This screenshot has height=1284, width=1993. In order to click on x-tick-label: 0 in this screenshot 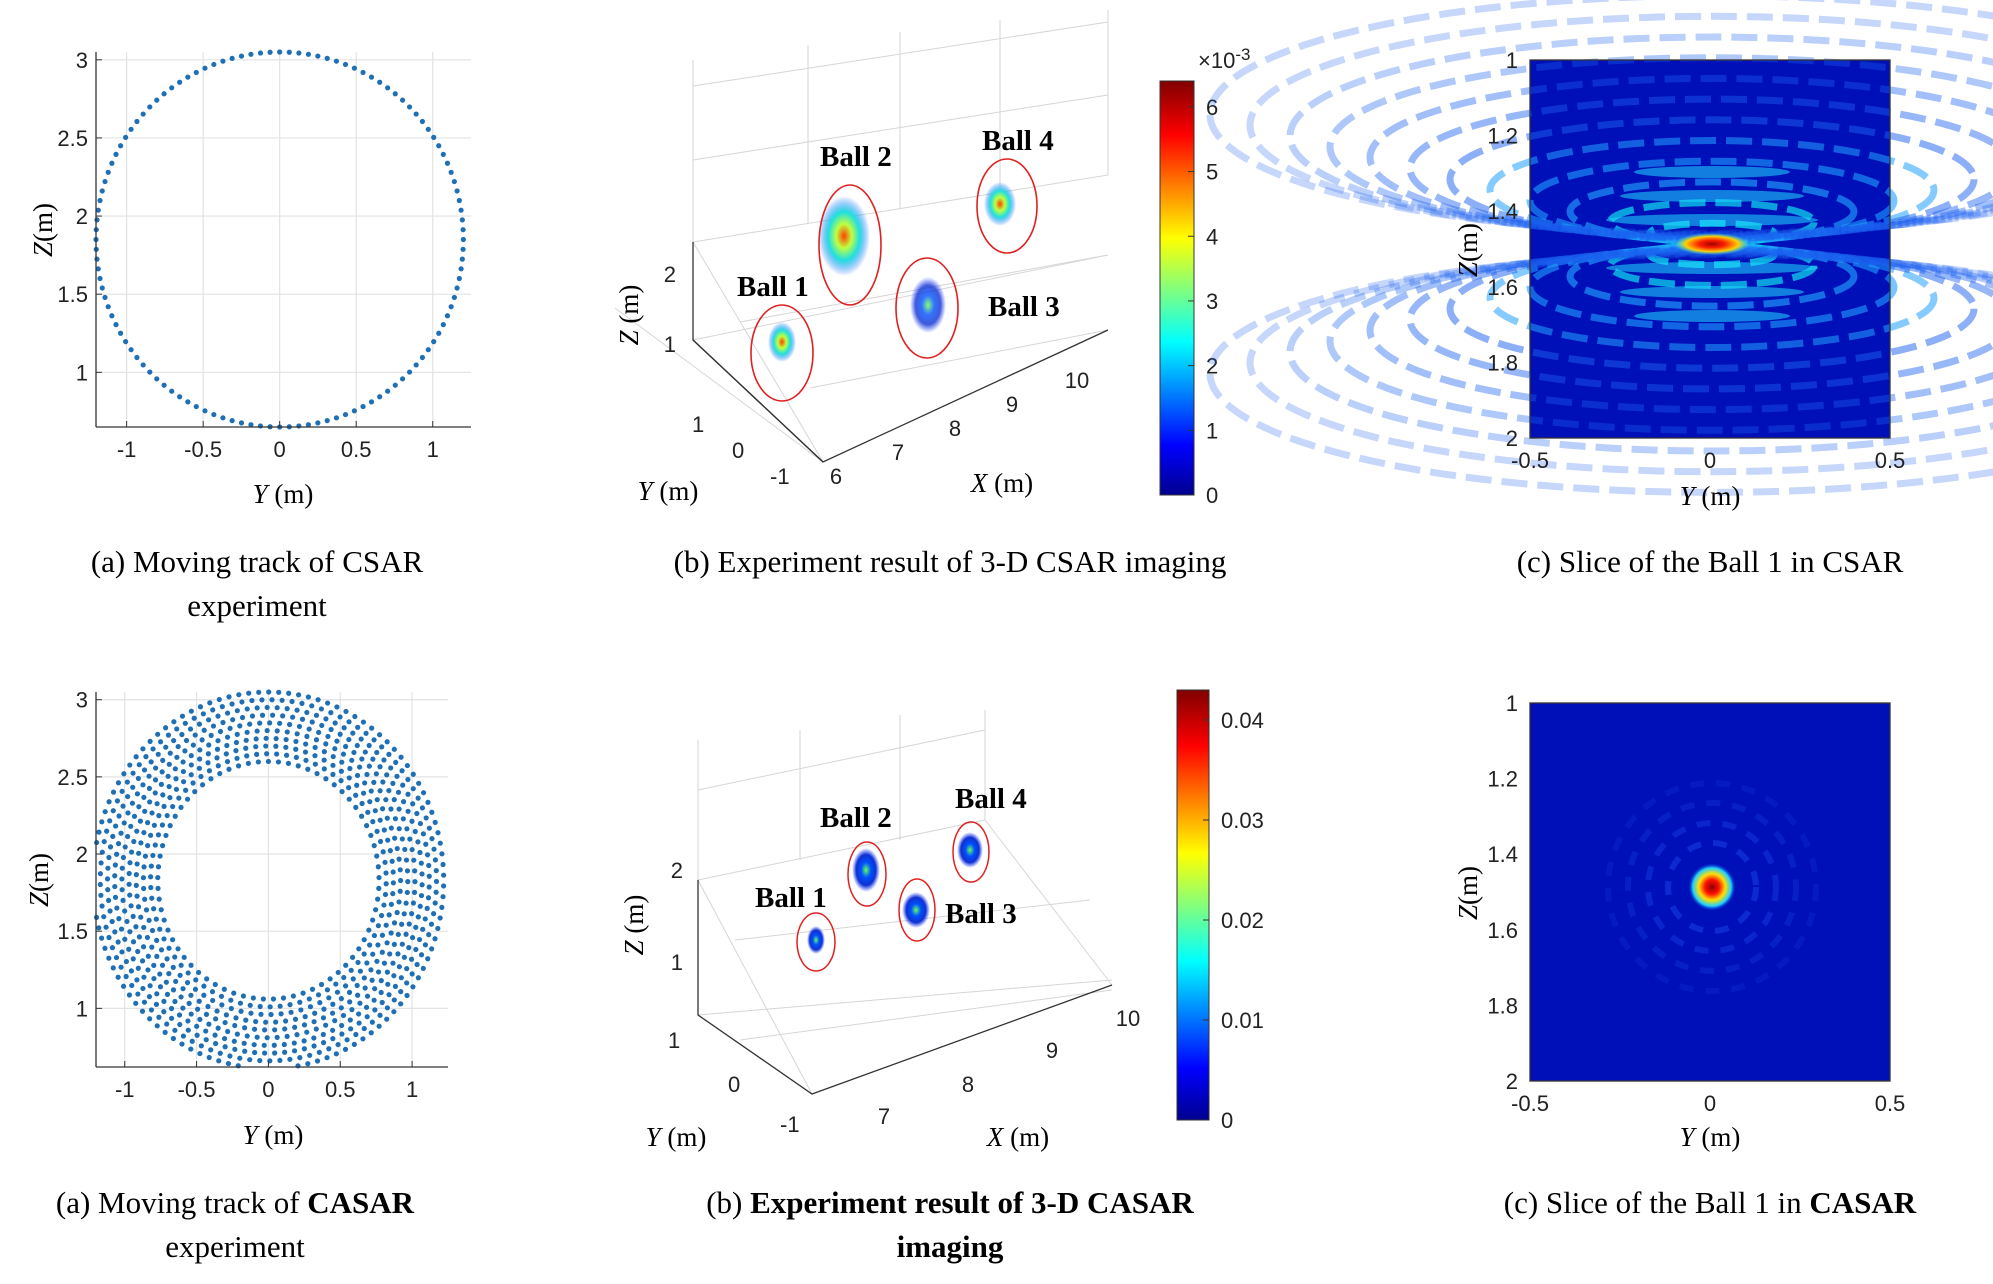, I will do `click(268, 1089)`.